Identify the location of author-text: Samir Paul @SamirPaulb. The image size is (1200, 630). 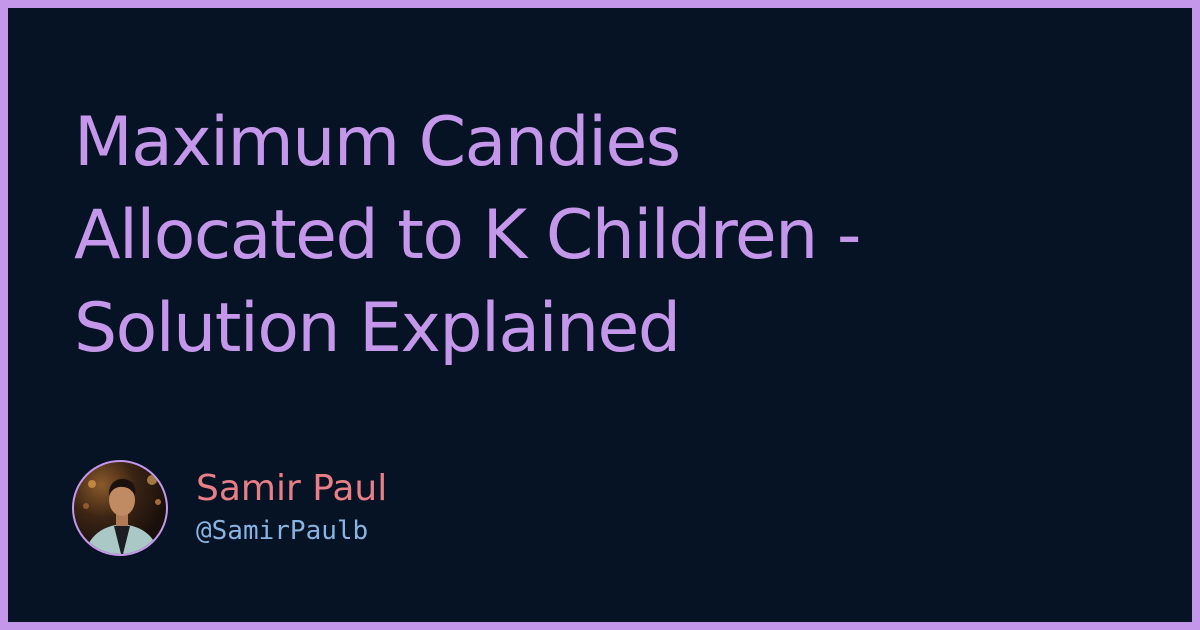
(291, 508).